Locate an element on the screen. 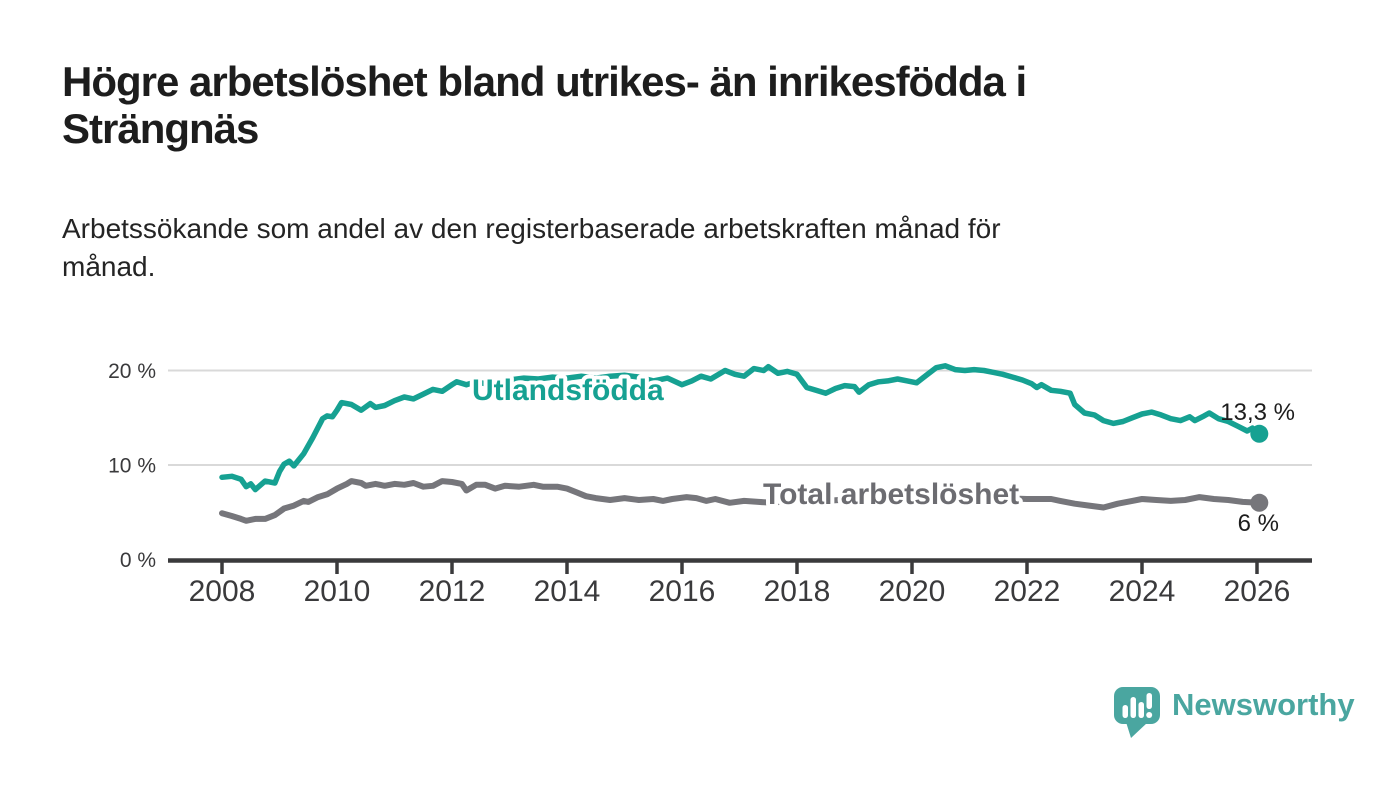 The image size is (1400, 794). x-axis-tick-label: 2010 is located at coordinates (337, 591).